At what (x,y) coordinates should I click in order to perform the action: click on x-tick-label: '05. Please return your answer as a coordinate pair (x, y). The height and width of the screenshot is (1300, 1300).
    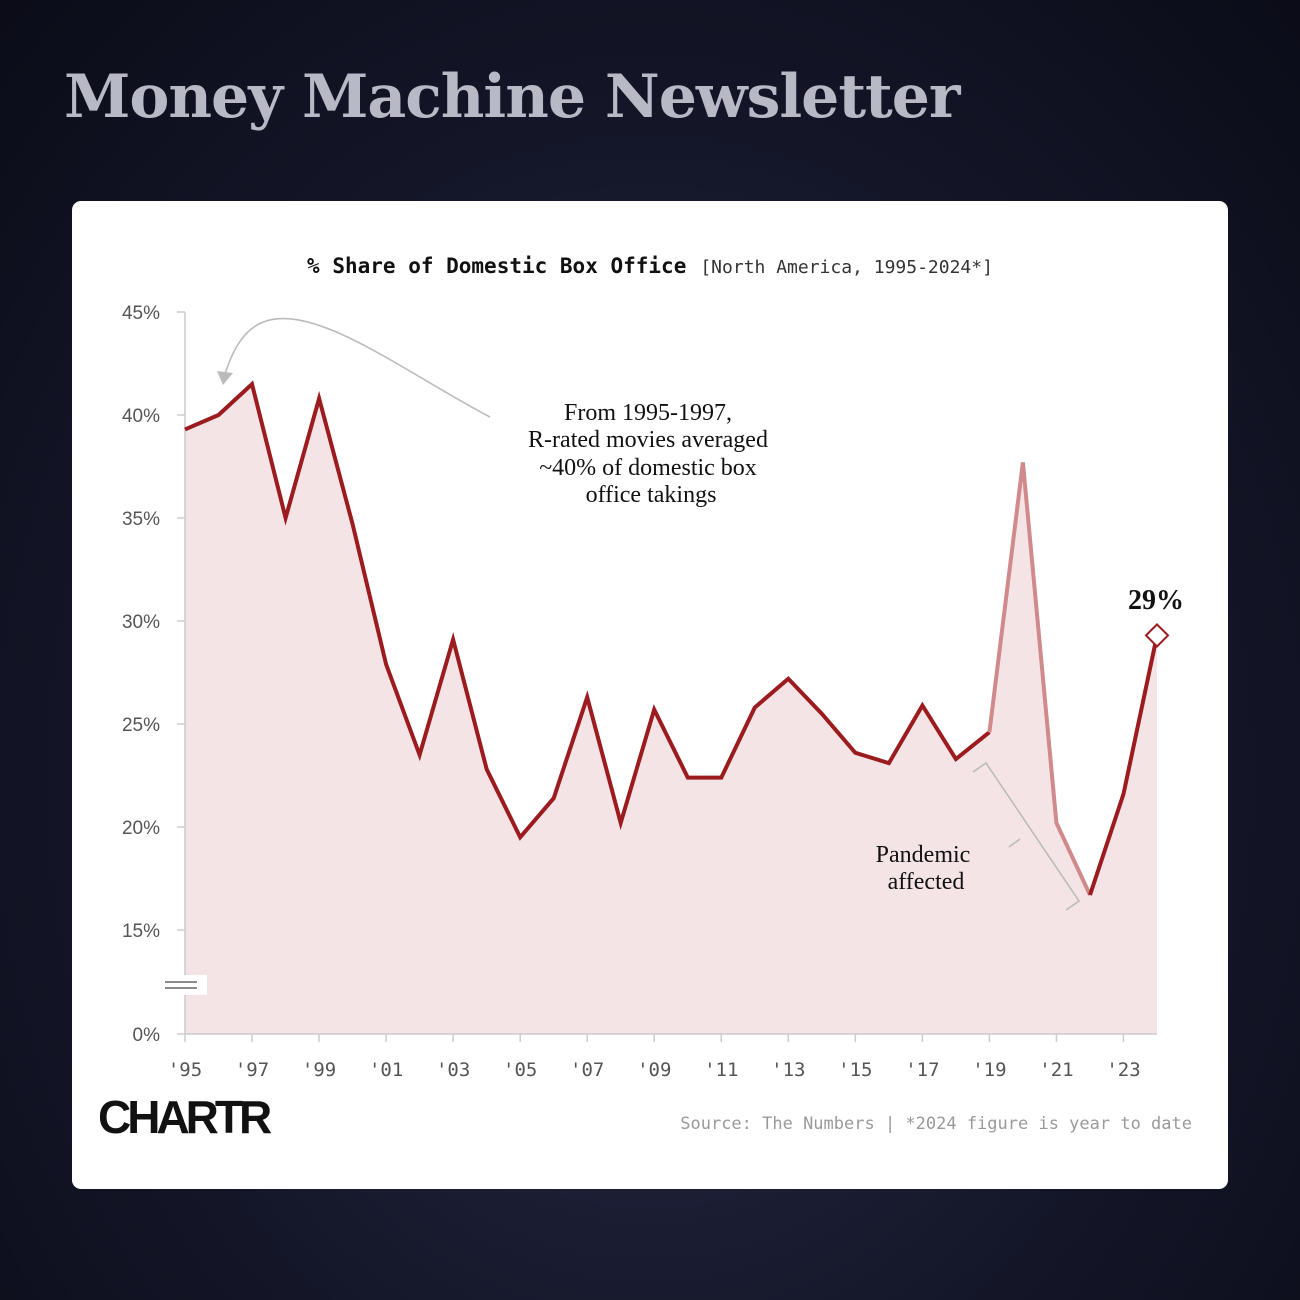
    Looking at the image, I should click on (520, 1070).